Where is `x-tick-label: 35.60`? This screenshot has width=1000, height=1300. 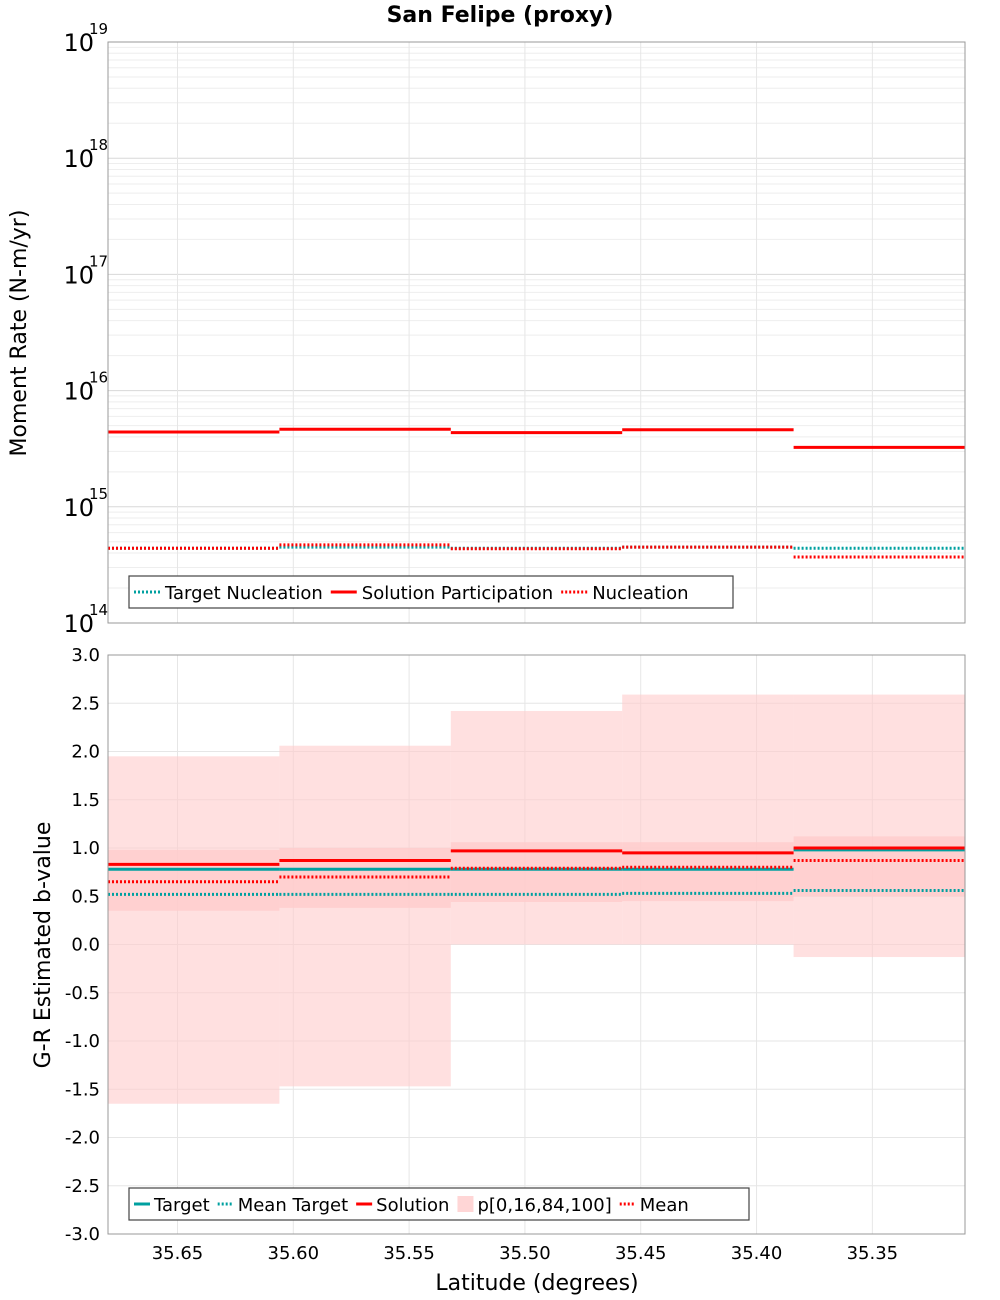
x-tick-label: 35.60 is located at coordinates (294, 1253).